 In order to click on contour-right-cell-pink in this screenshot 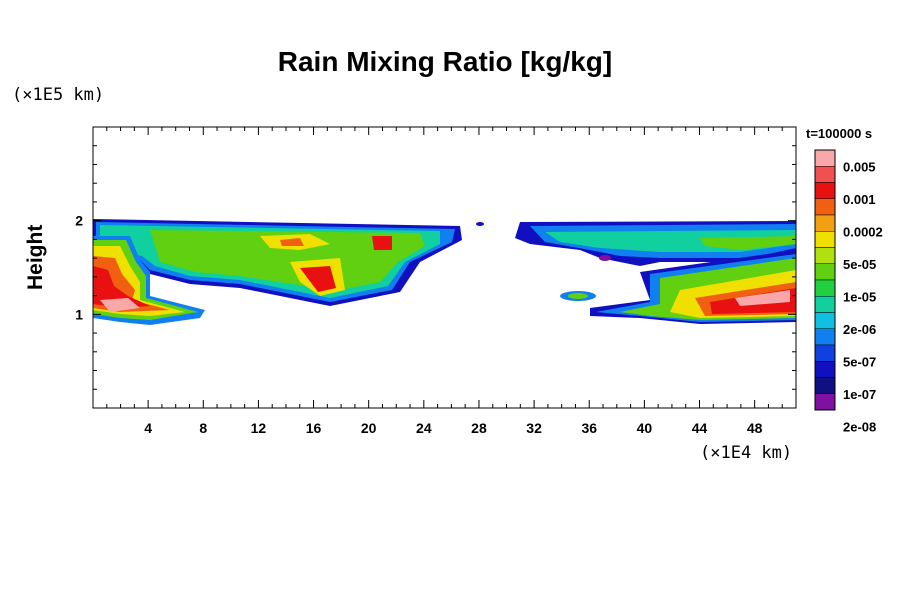, I will do `click(762, 298)`.